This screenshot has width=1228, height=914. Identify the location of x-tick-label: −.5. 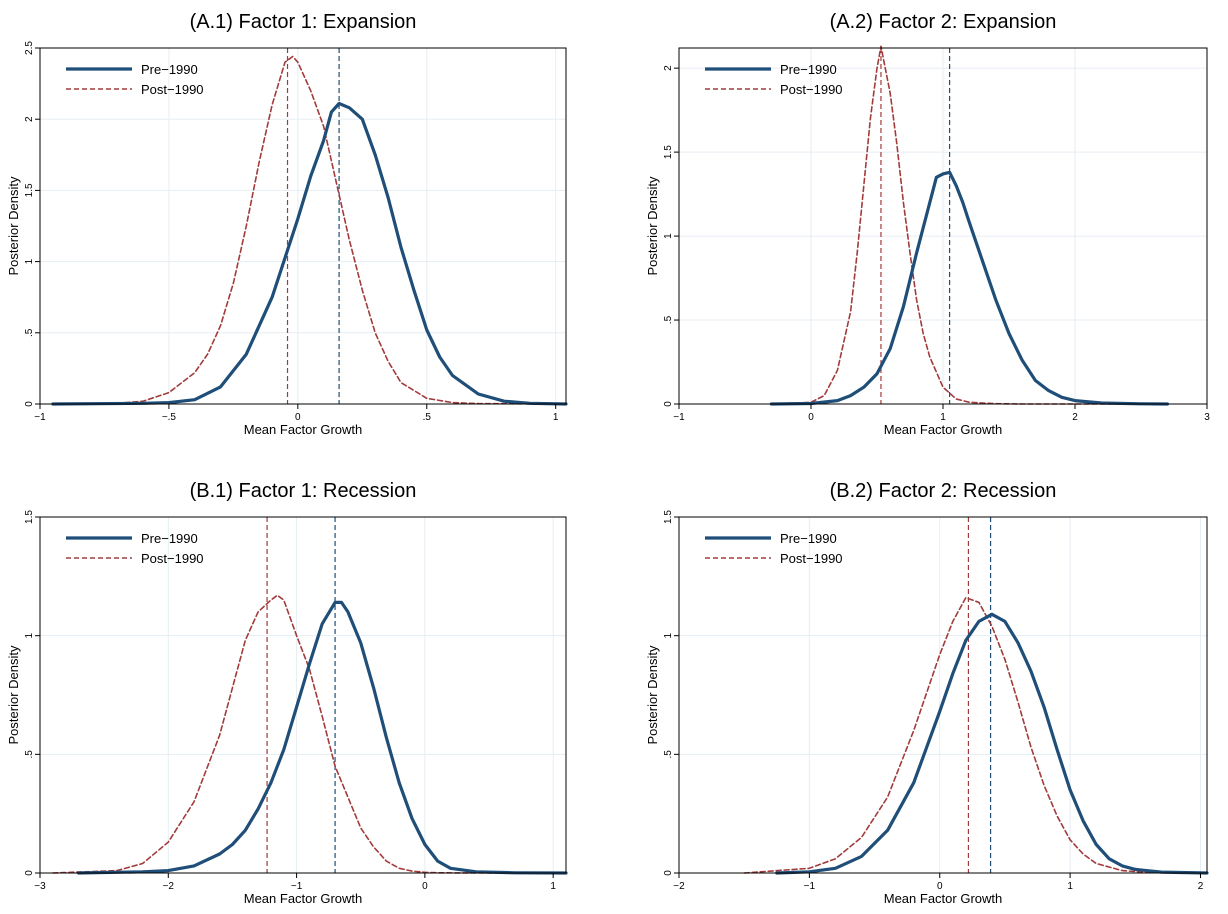
(169, 417).